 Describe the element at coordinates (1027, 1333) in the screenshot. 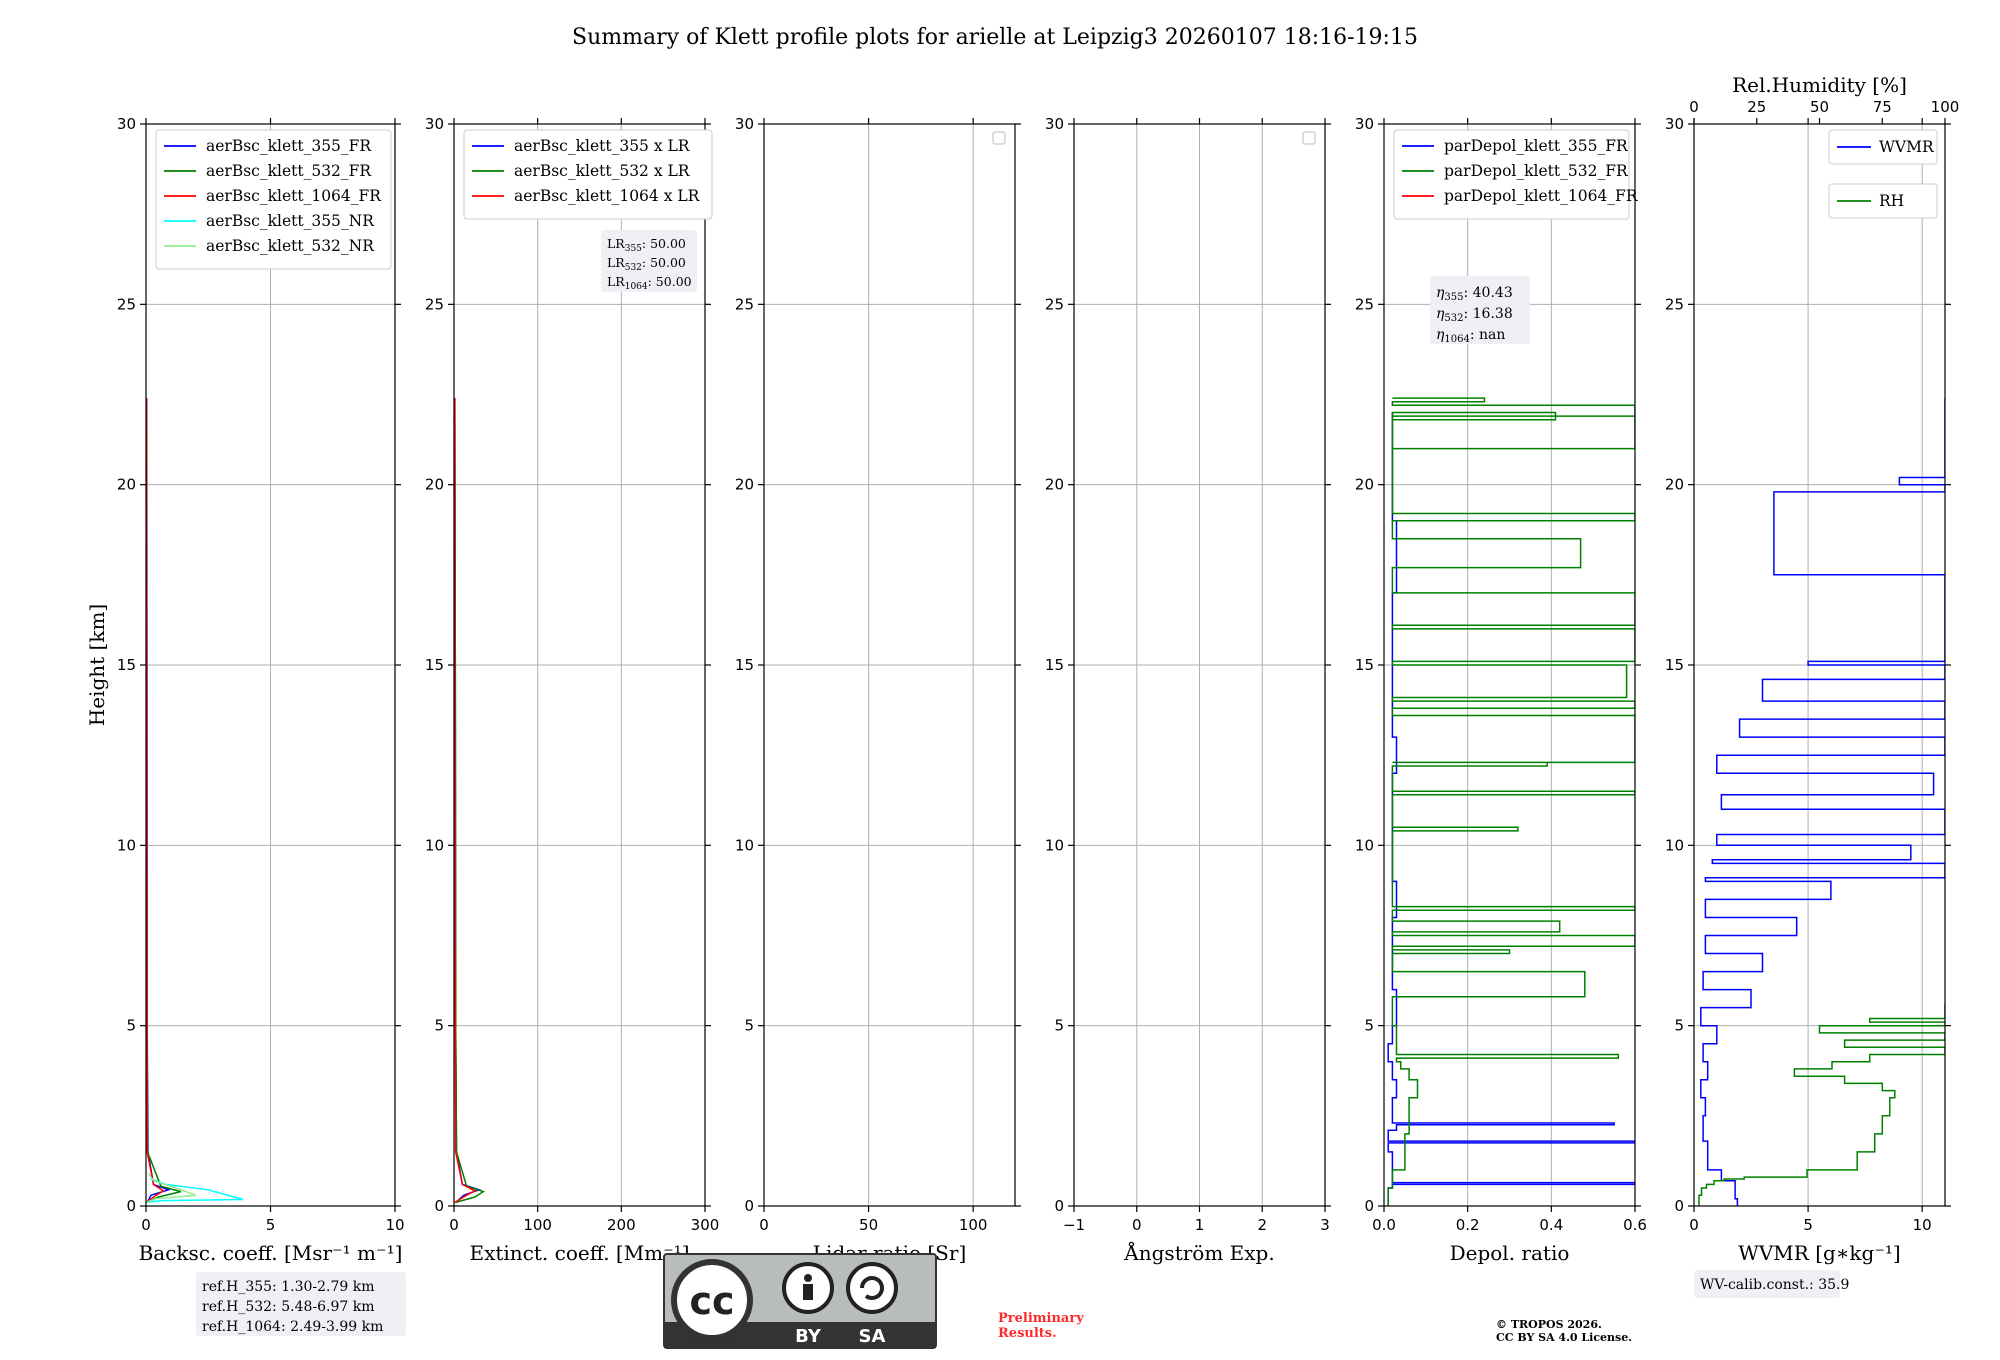

I see `preliminary-line-2: Results.` at that location.